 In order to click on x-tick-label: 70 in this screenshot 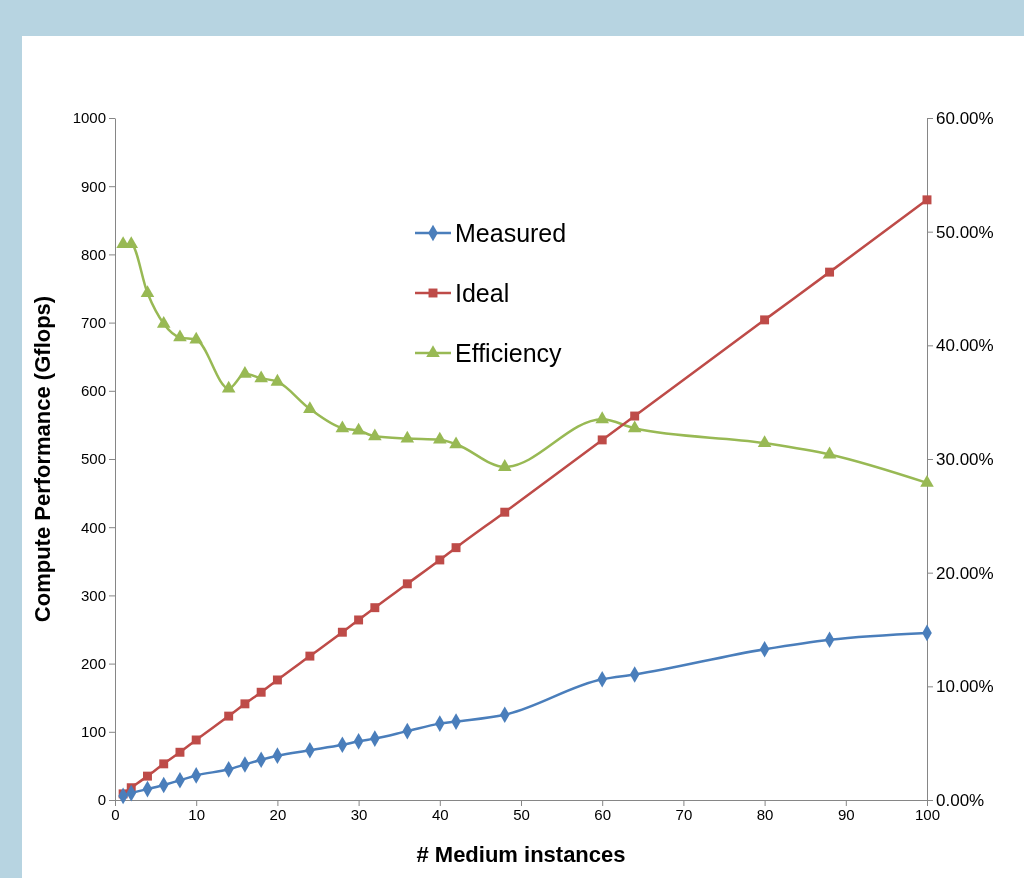, I will do `click(684, 814)`.